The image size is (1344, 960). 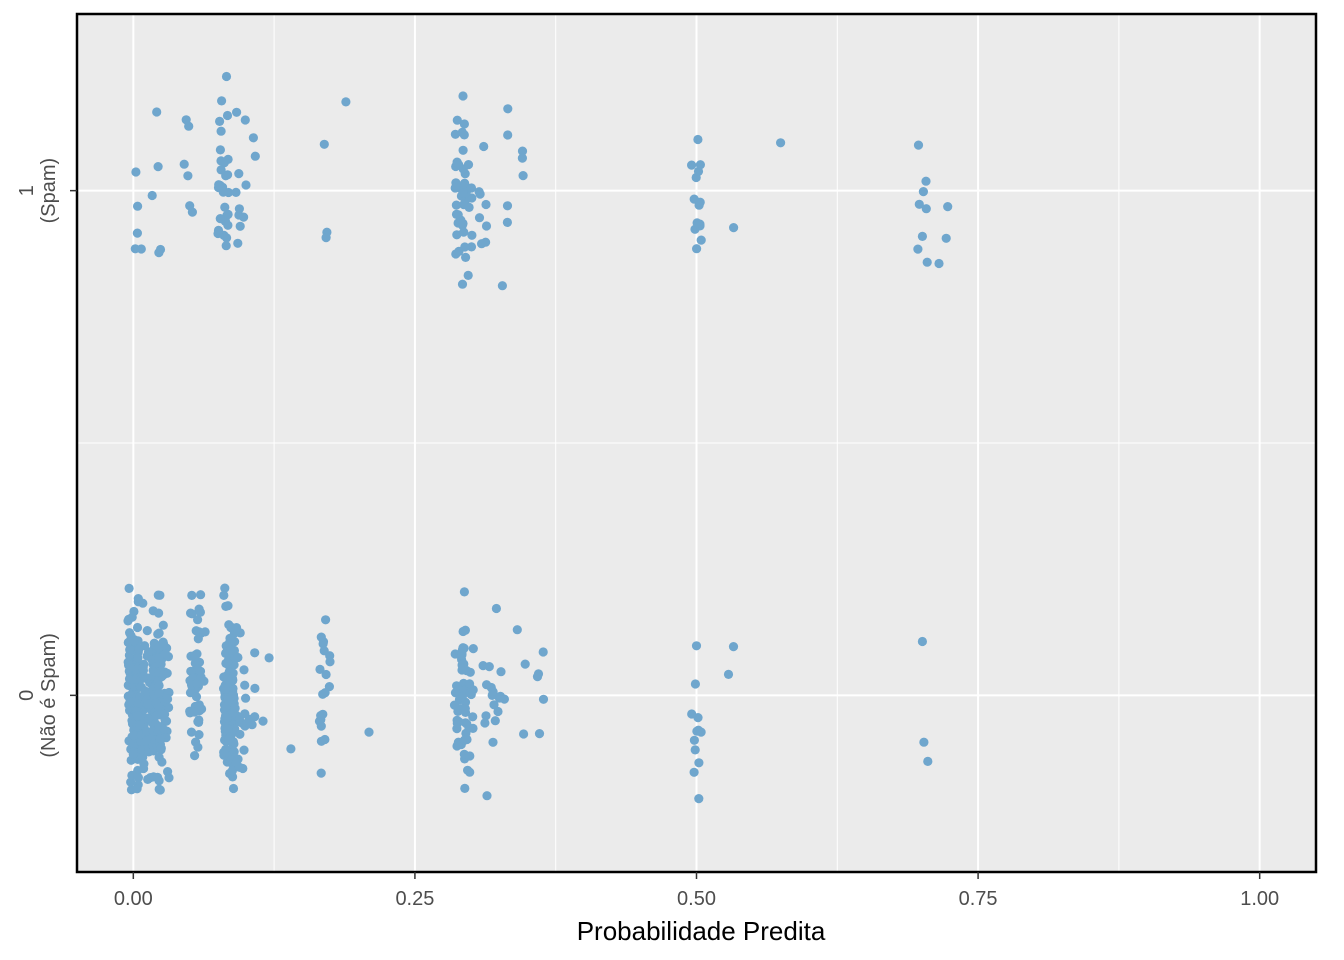 What do you see at coordinates (49, 695) in the screenshot?
I see `y-tick-label-line2: (Não é Spam)` at bounding box center [49, 695].